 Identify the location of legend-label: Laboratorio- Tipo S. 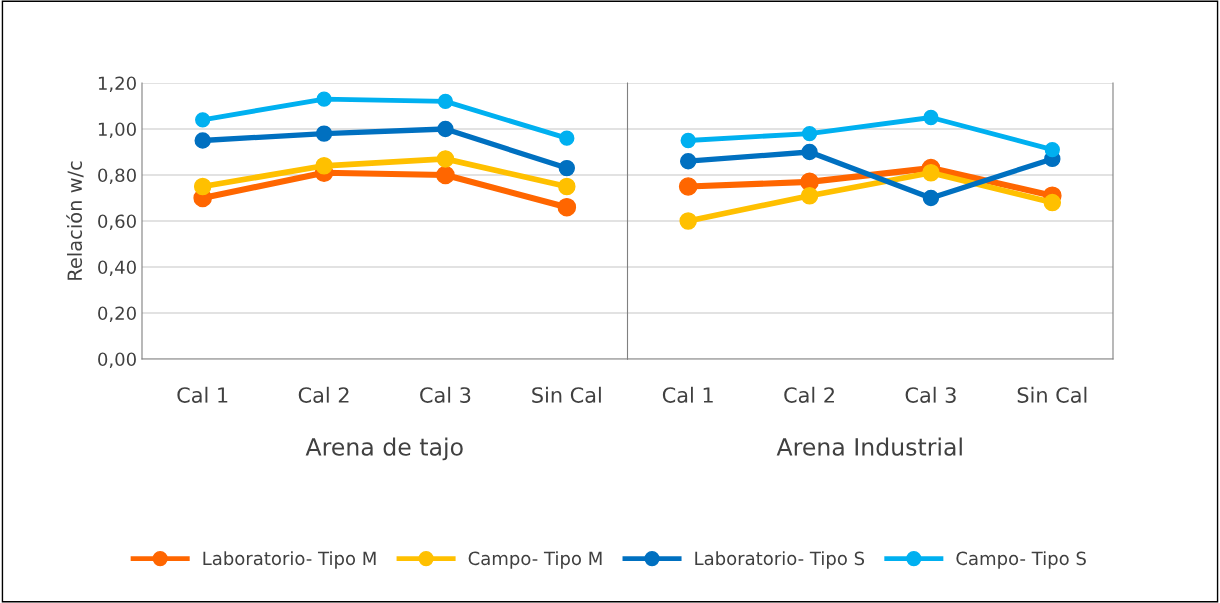
(780, 560).